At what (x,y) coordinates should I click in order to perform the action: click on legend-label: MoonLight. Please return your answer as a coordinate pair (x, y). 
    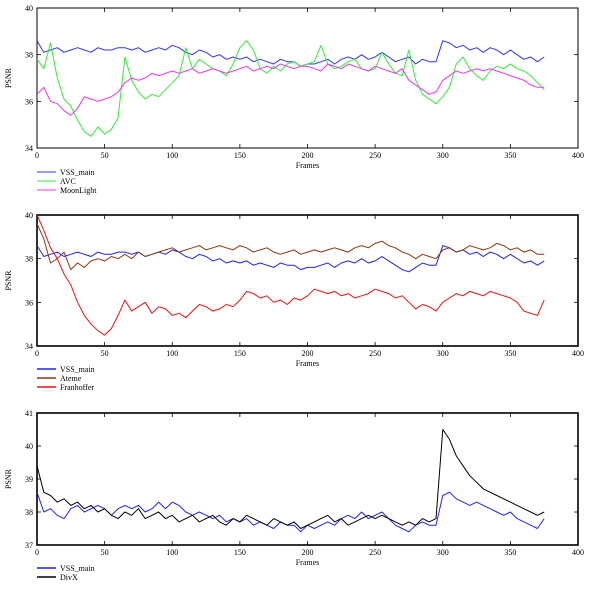
    Looking at the image, I should click on (78, 190).